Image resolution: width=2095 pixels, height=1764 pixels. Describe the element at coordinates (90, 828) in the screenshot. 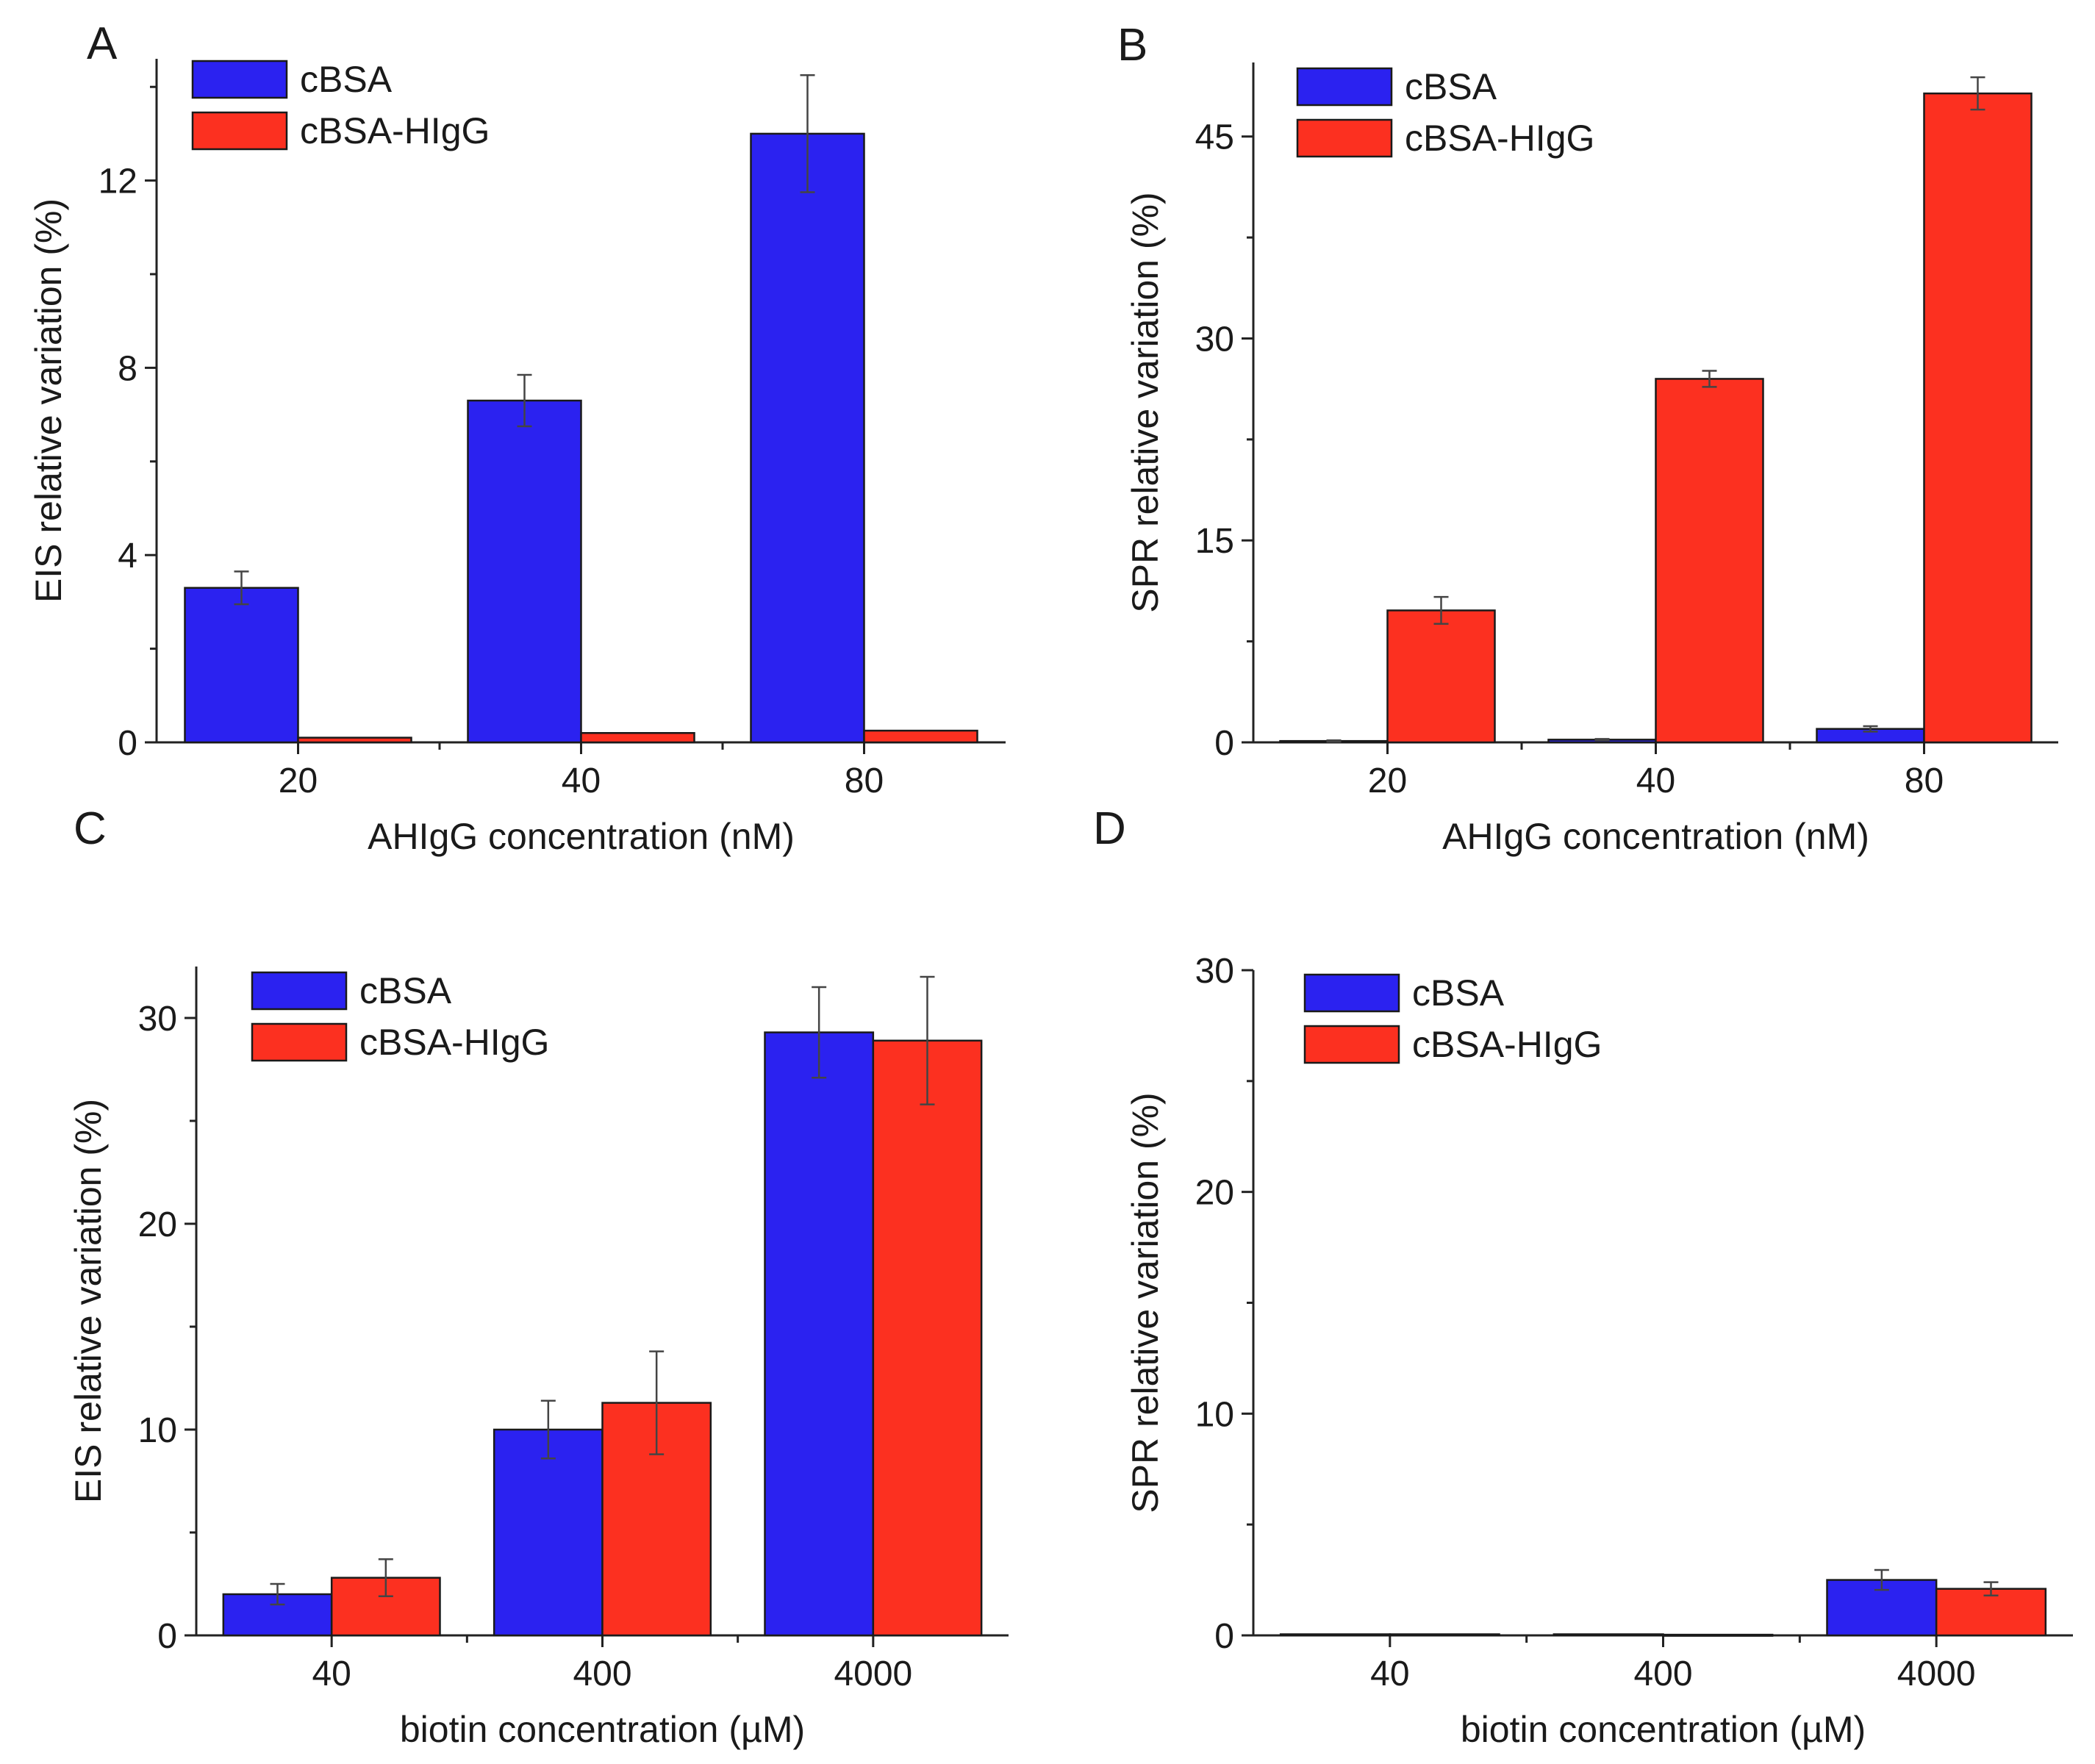

I see `panel-letter: C` at that location.